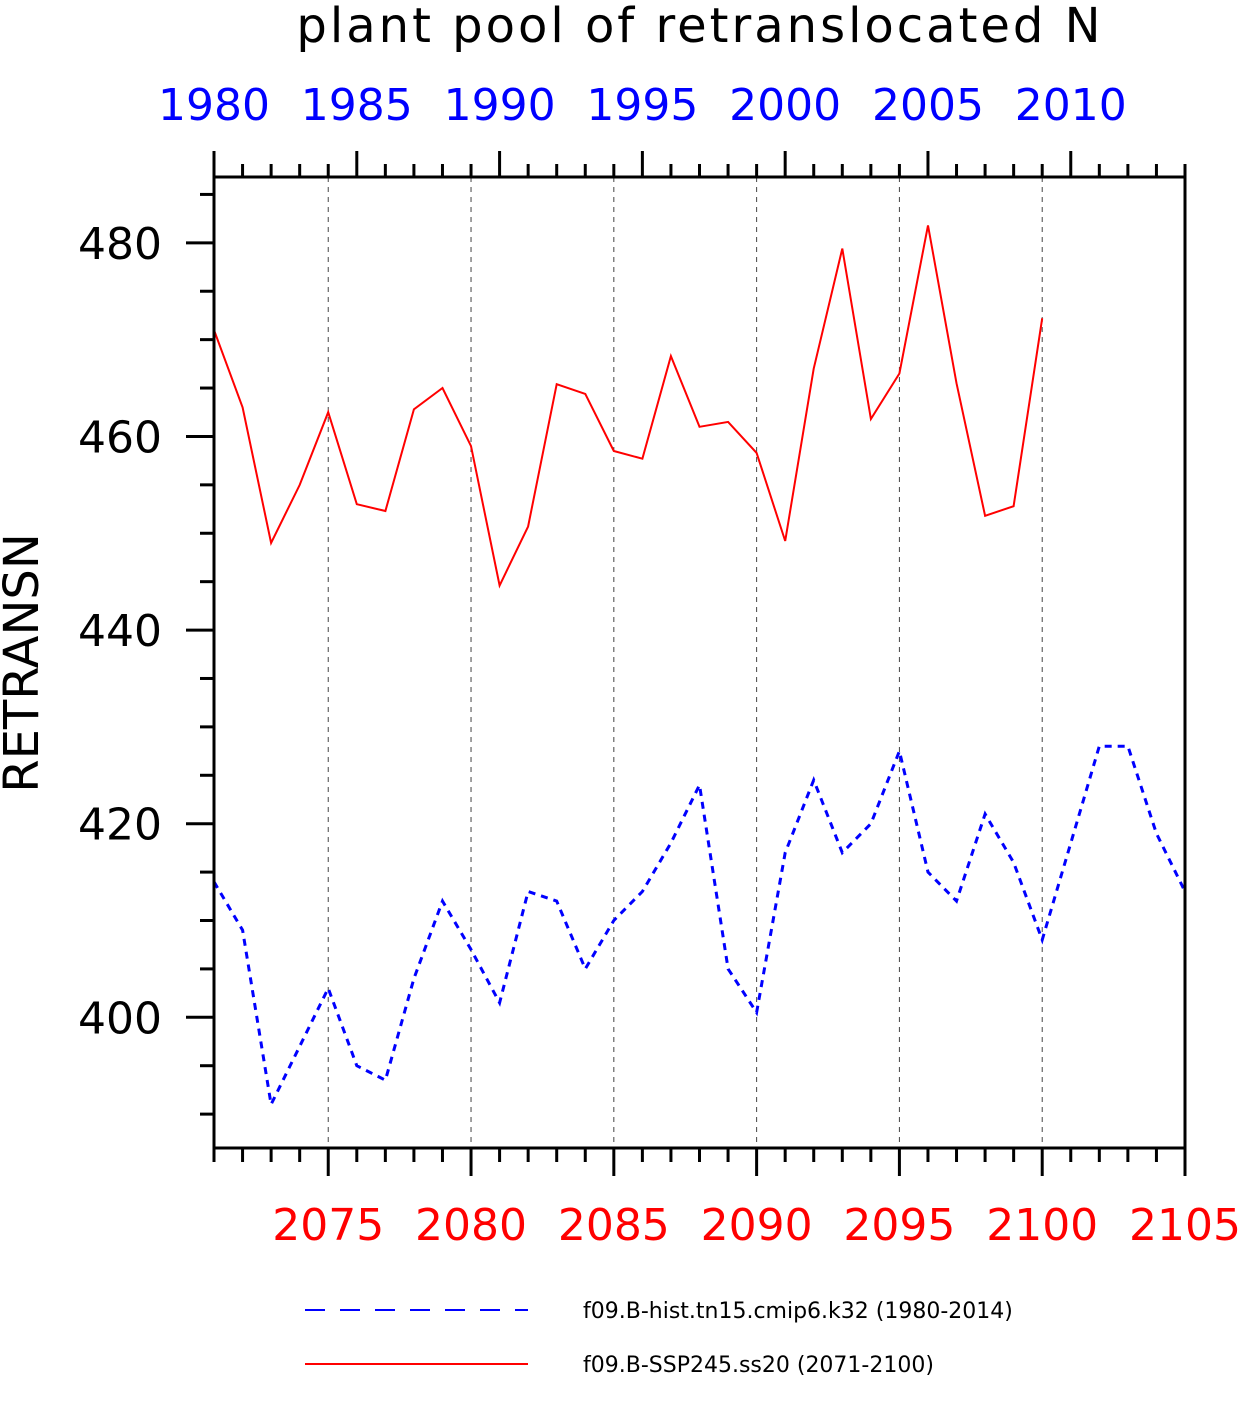 This screenshot has height=1406, width=1244. I want to click on bottom-tick-label-2095: 2095, so click(899, 1225).